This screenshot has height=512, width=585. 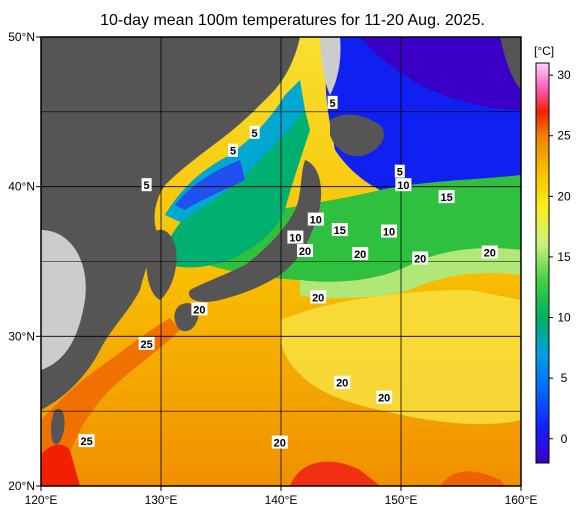 I want to click on sea-of-japan-cold, so click(x=210, y=185).